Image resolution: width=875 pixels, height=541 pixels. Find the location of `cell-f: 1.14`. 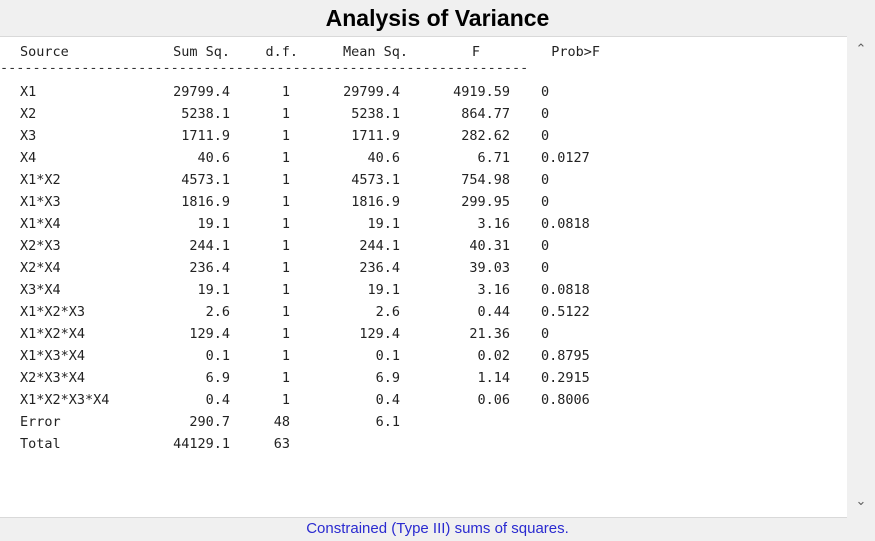

cell-f: 1.14 is located at coordinates (493, 378).